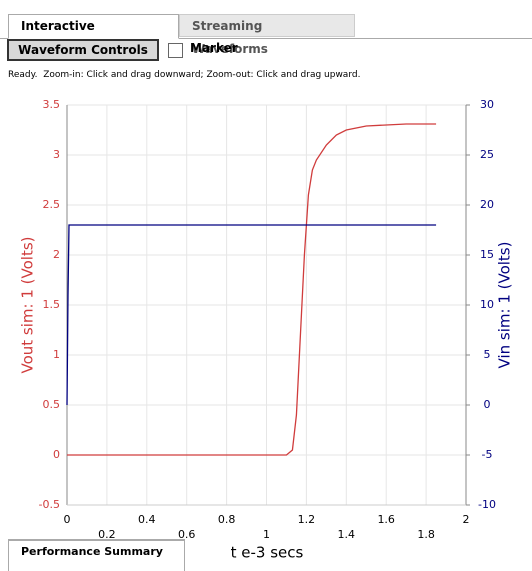  What do you see at coordinates (266, 534) in the screenshot?
I see `x-tick-label: 1` at bounding box center [266, 534].